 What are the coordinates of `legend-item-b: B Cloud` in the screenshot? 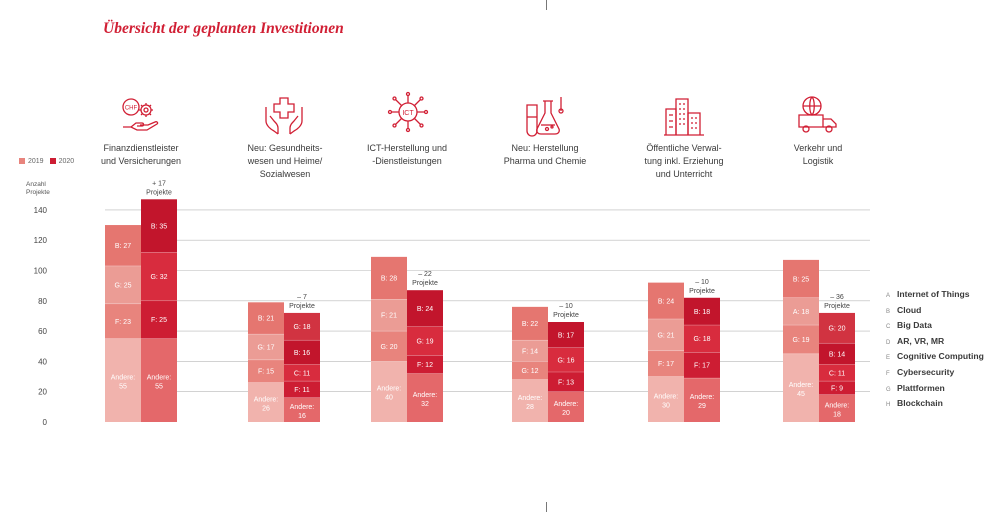 It's located at (904, 309).